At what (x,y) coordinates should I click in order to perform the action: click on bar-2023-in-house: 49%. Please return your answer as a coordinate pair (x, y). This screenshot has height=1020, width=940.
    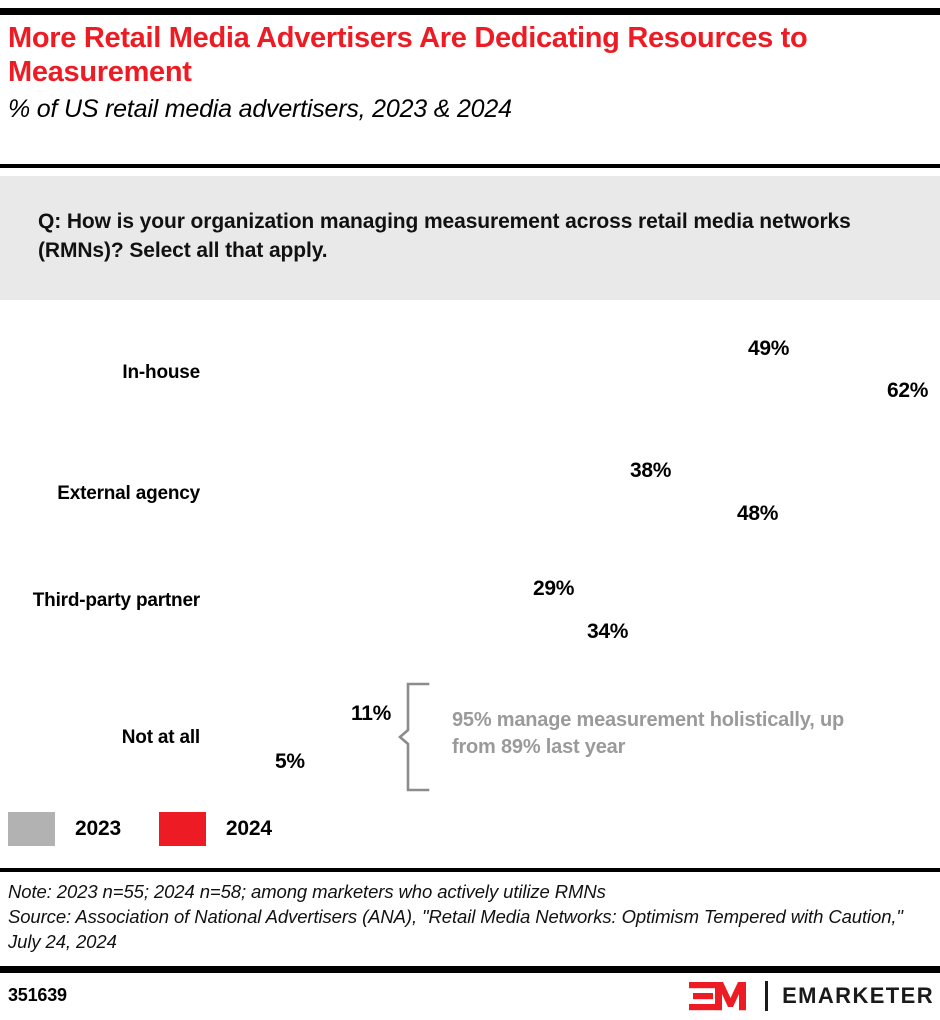
    Looking at the image, I should click on (501, 349).